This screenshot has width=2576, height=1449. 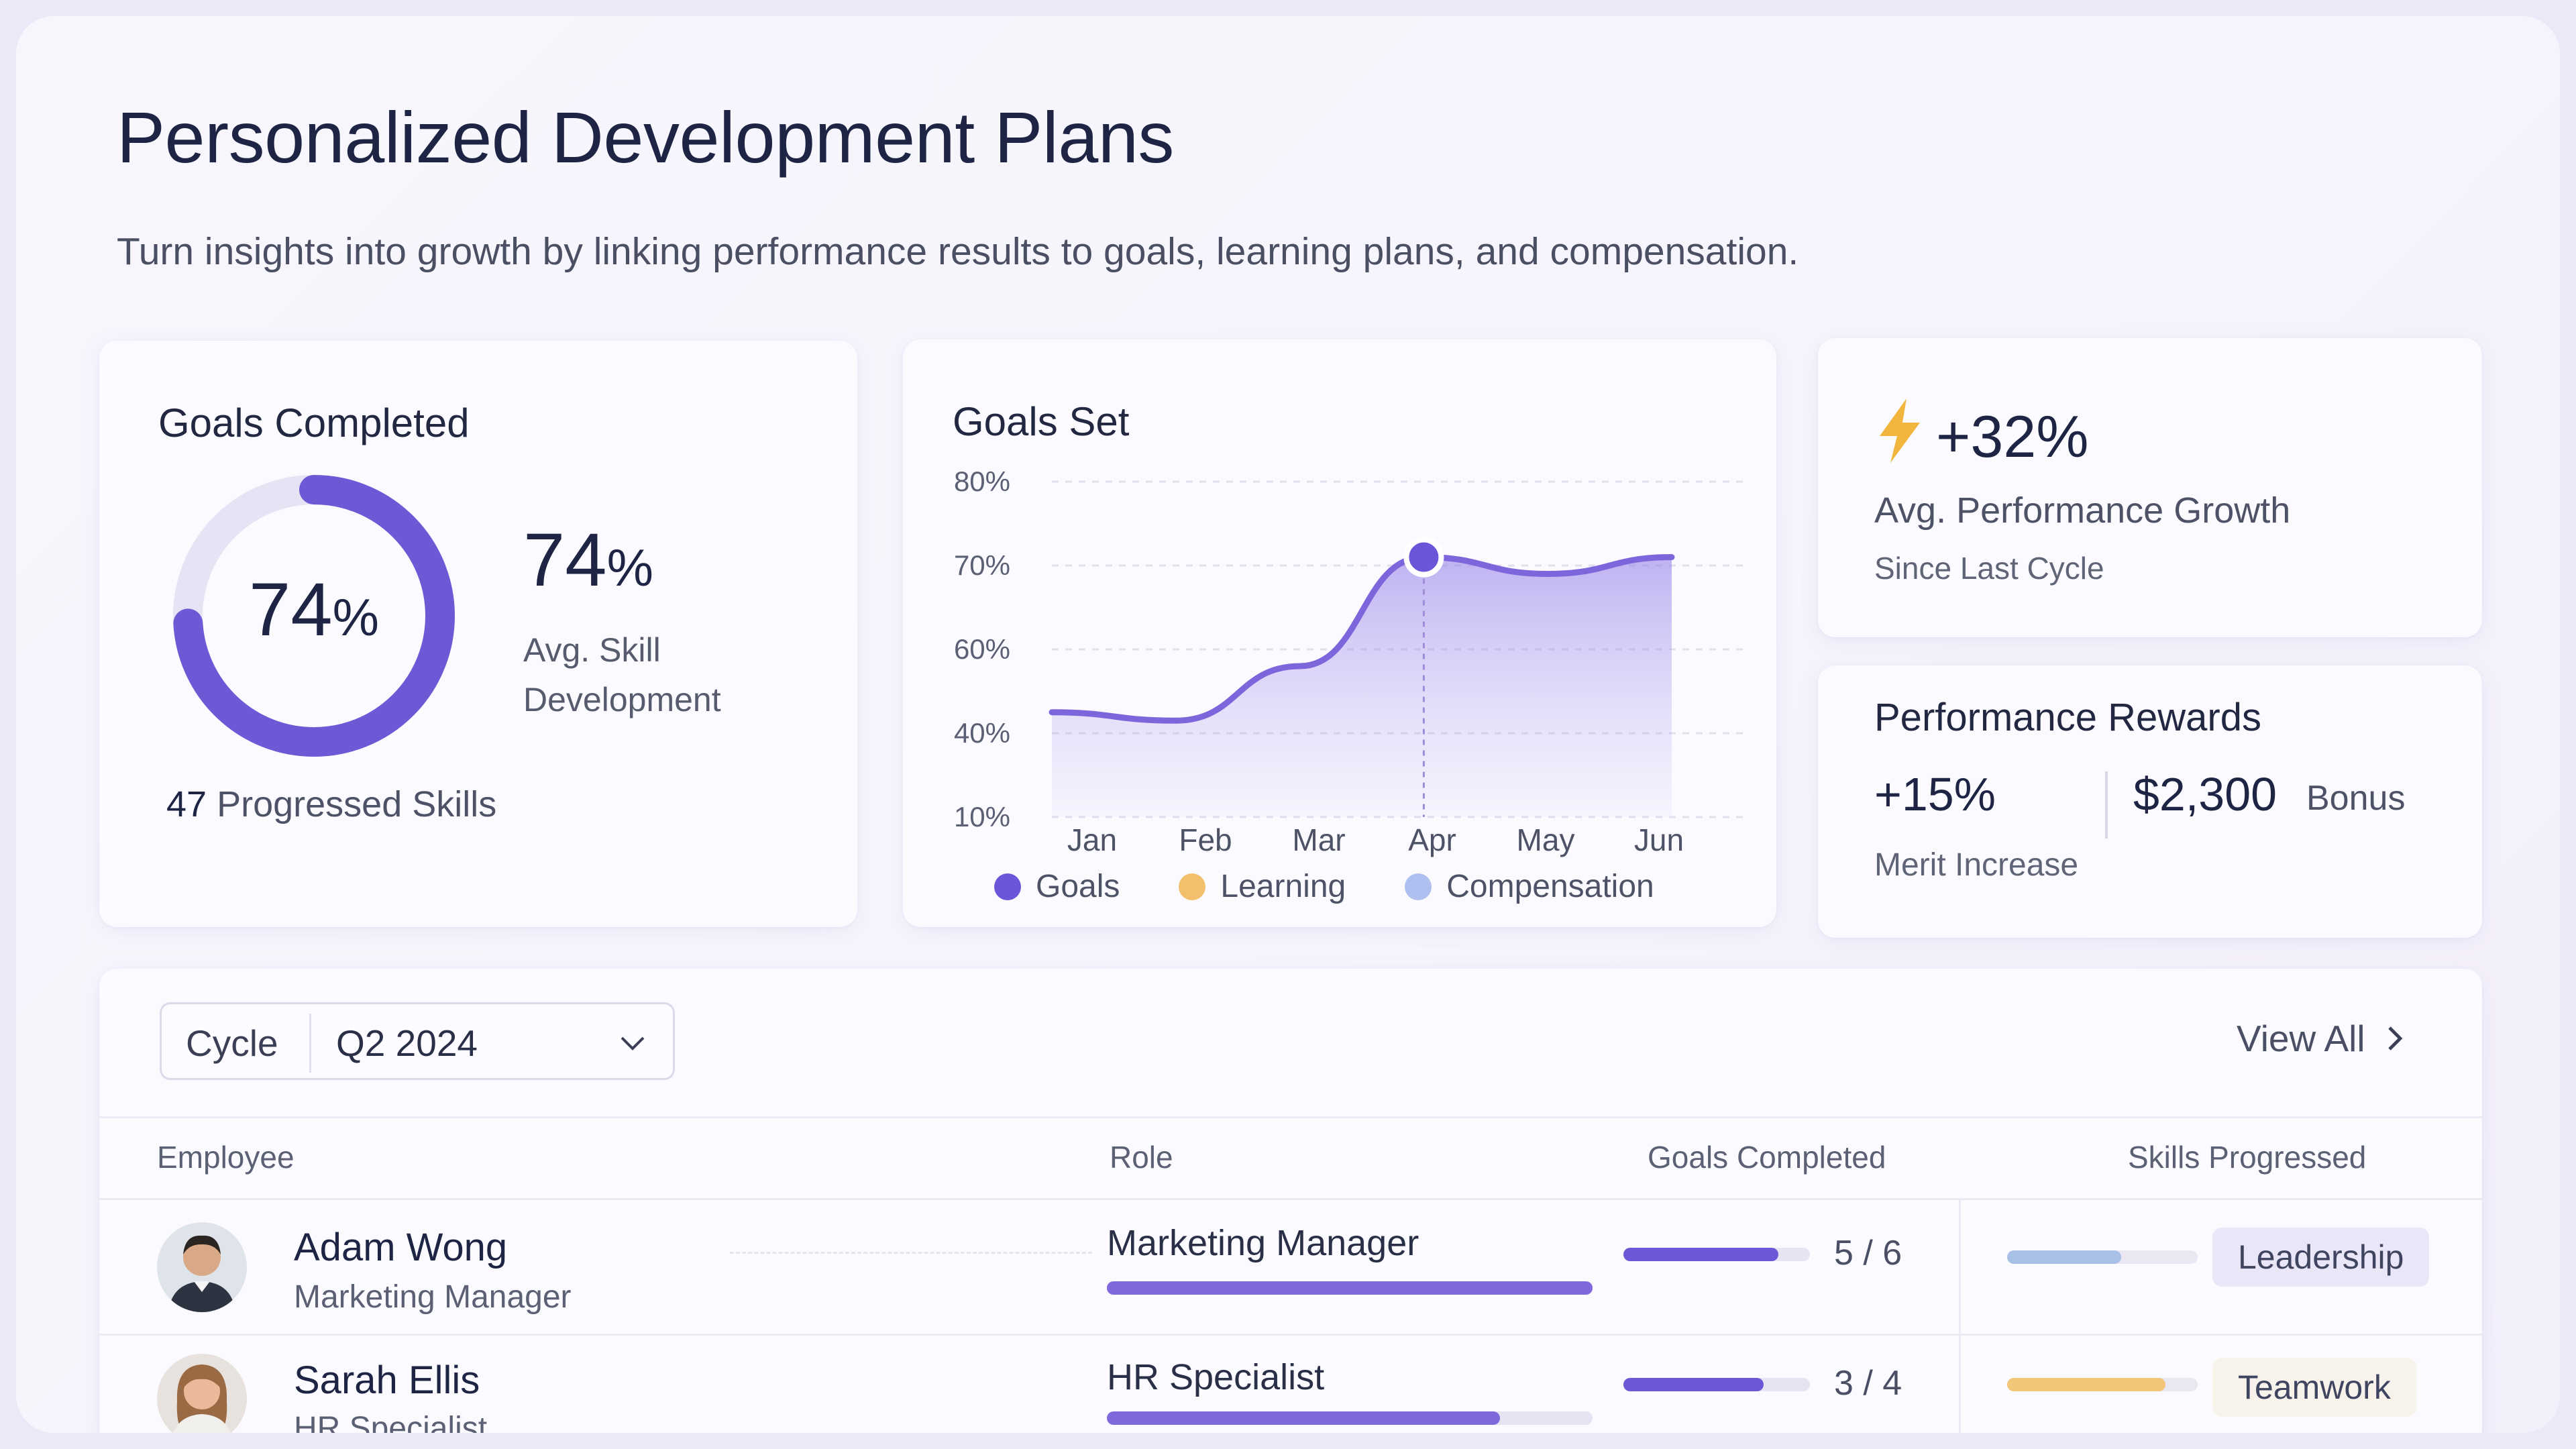 What do you see at coordinates (1263, 1243) in the screenshot?
I see `employee-role: Marketing Manager` at bounding box center [1263, 1243].